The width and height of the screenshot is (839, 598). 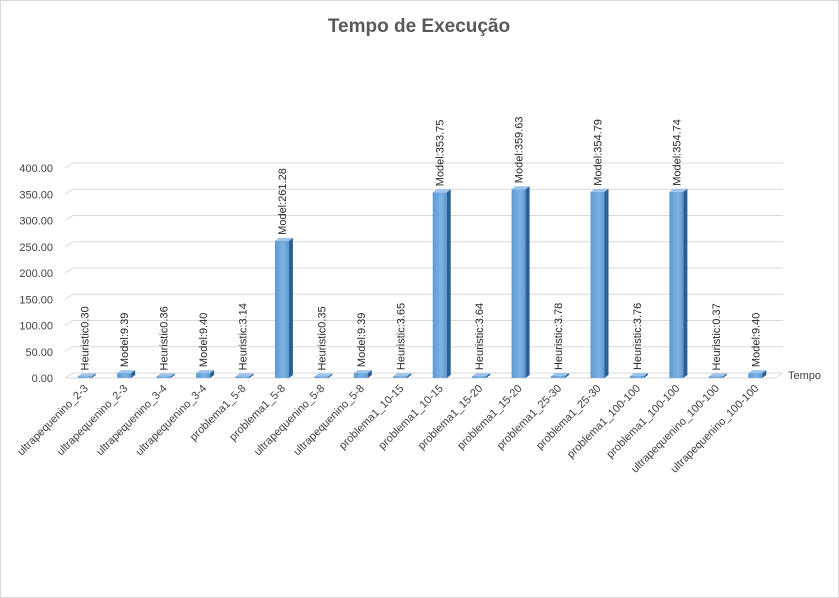 What do you see at coordinates (132, 421) in the screenshot?
I see `x-tick-label: ultrapequenino_3-4` at bounding box center [132, 421].